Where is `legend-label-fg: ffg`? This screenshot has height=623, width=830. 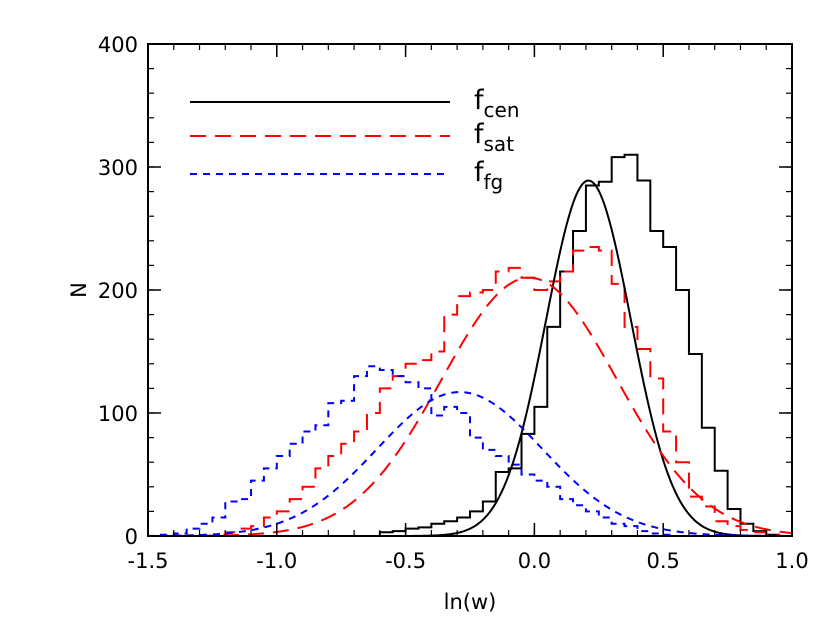 legend-label-fg: ffg is located at coordinates (488, 175).